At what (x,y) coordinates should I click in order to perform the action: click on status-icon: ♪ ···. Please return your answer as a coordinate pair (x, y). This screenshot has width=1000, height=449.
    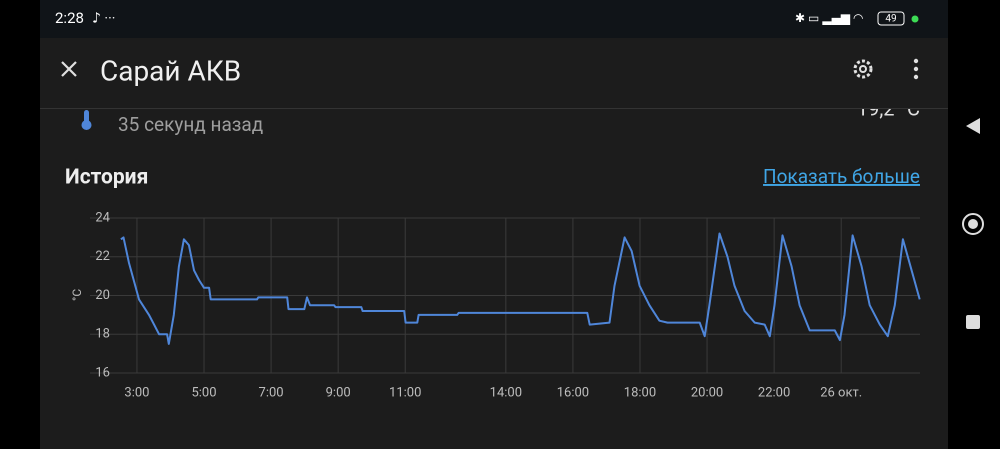
    Looking at the image, I should click on (103, 19).